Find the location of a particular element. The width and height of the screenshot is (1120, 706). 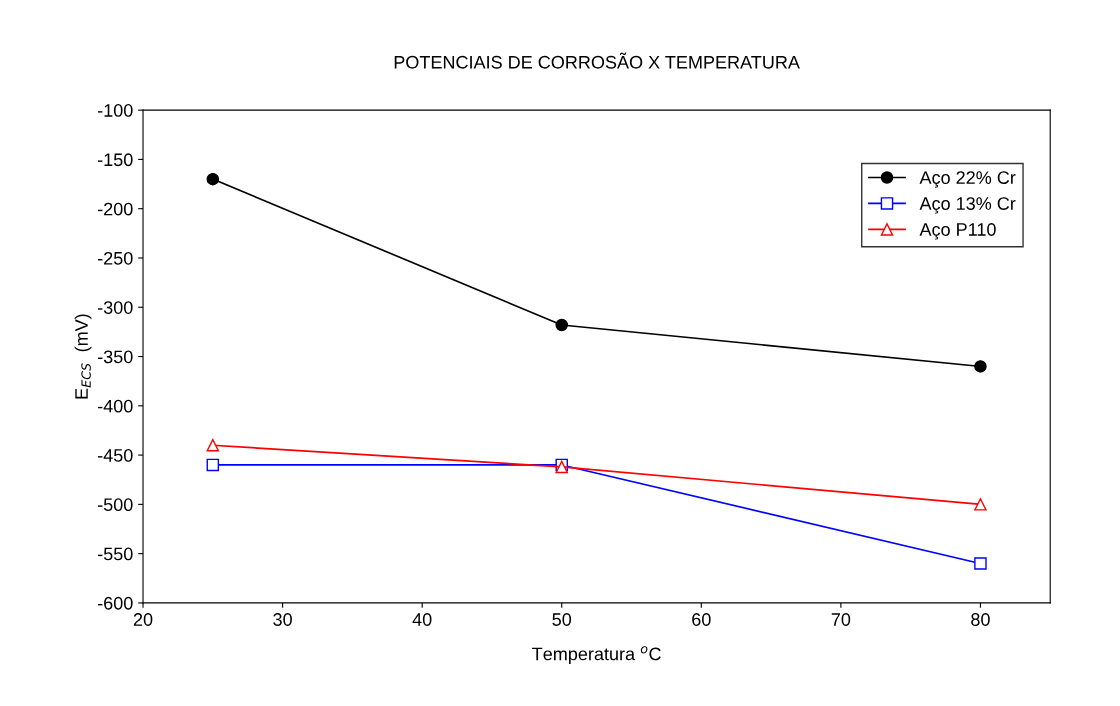

x-tick-label: 70 is located at coordinates (841, 619).